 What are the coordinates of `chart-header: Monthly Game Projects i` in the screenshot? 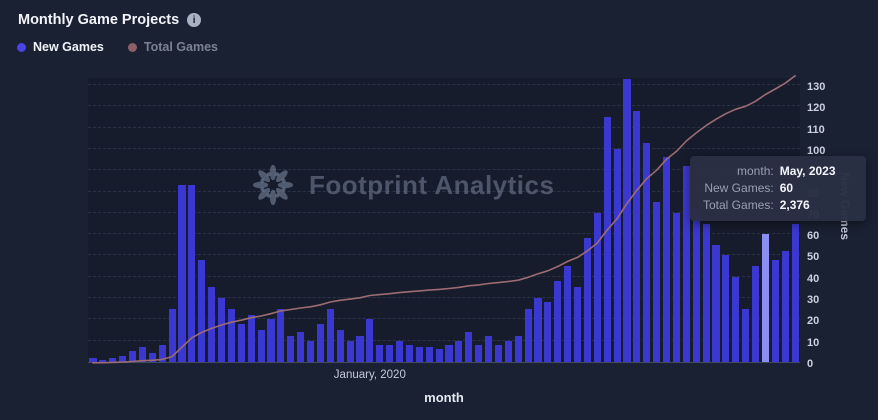 It's located at (110, 20).